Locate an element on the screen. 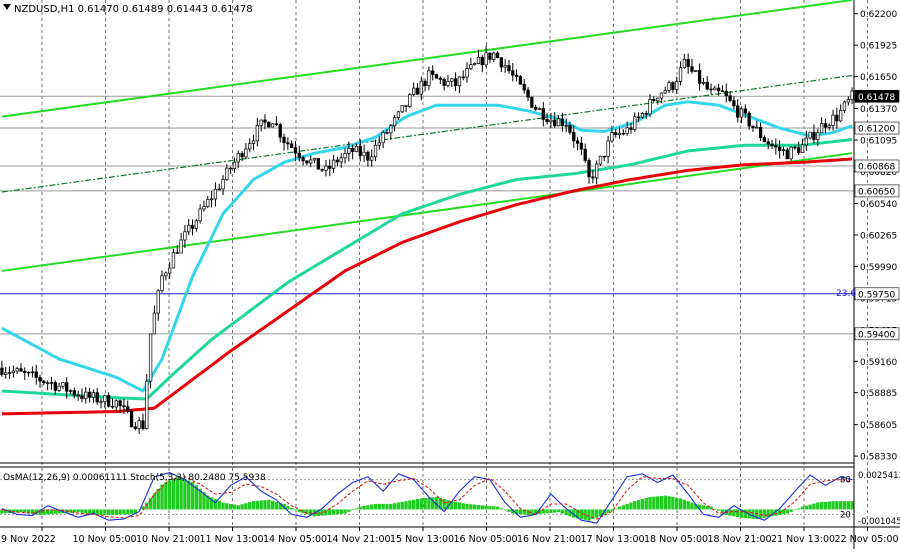 The image size is (900, 553). time-tick-label: 10 Nov 05:00 is located at coordinates (105, 539).